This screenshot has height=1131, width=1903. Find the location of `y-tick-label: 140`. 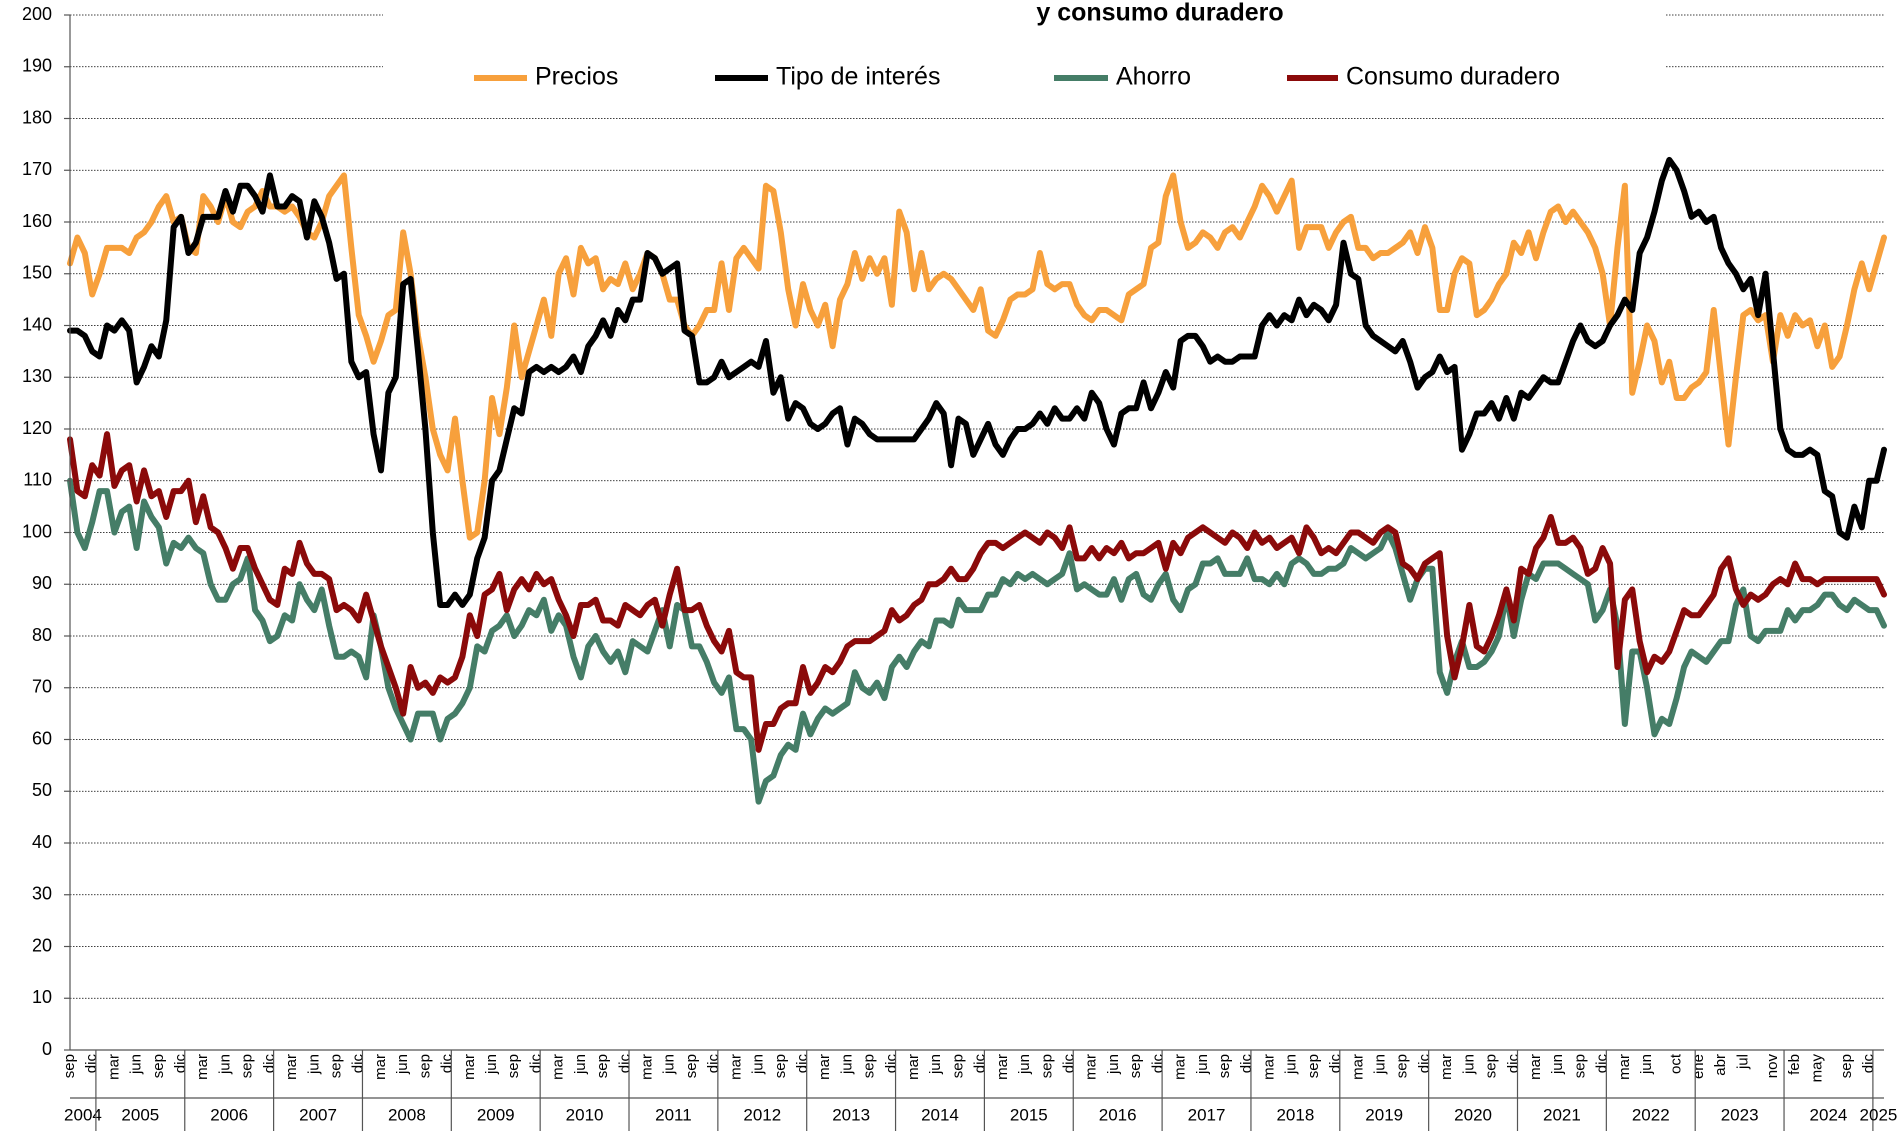

y-tick-label: 140 is located at coordinates (37, 324).